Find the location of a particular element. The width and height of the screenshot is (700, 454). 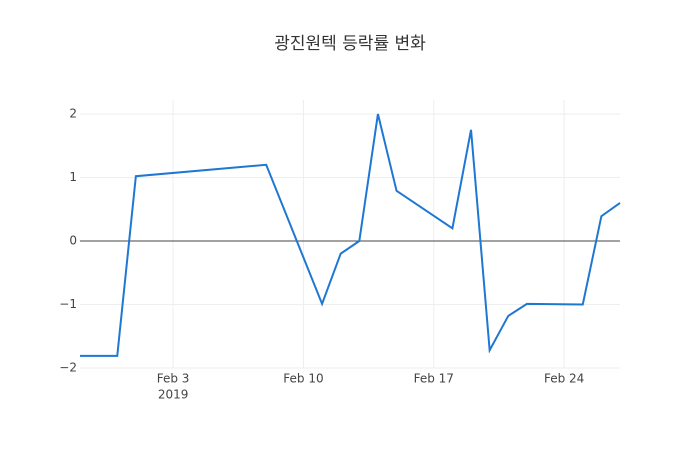

x-tick-label: Feb 3 is located at coordinates (173, 379).